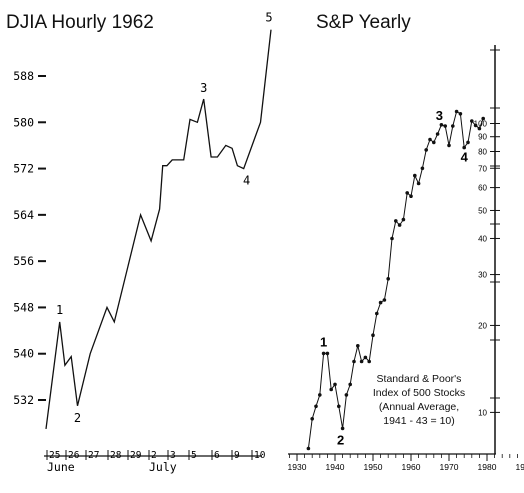 This screenshot has height=493, width=524. What do you see at coordinates (237, 455) in the screenshot?
I see `x-tick-label: 9` at bounding box center [237, 455].